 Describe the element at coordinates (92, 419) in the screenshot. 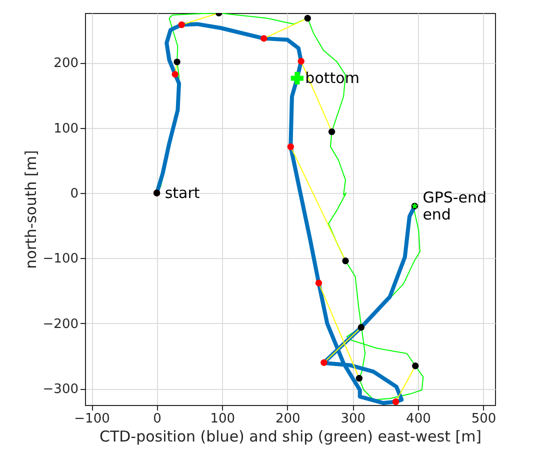

I see `x-tick-label: −100` at that location.